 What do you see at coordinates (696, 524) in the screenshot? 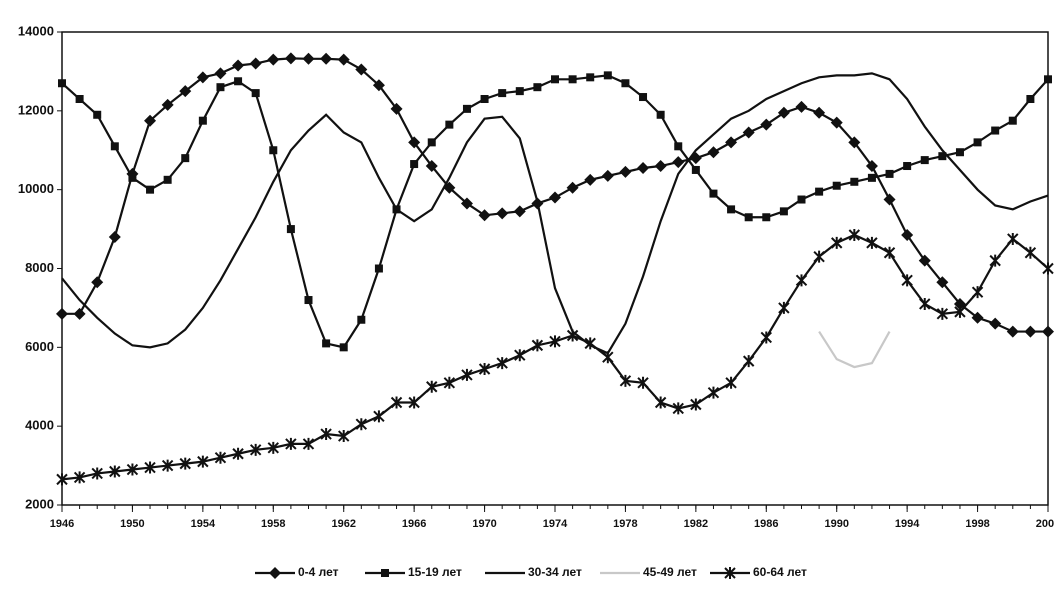
I see `x-tick-label: 1982` at bounding box center [696, 524].